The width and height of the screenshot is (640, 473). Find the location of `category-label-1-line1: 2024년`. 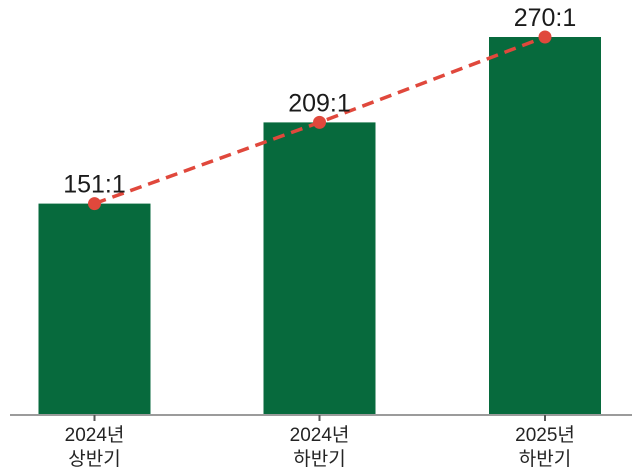

category-label-1-line1: 2024년 is located at coordinates (95, 435).